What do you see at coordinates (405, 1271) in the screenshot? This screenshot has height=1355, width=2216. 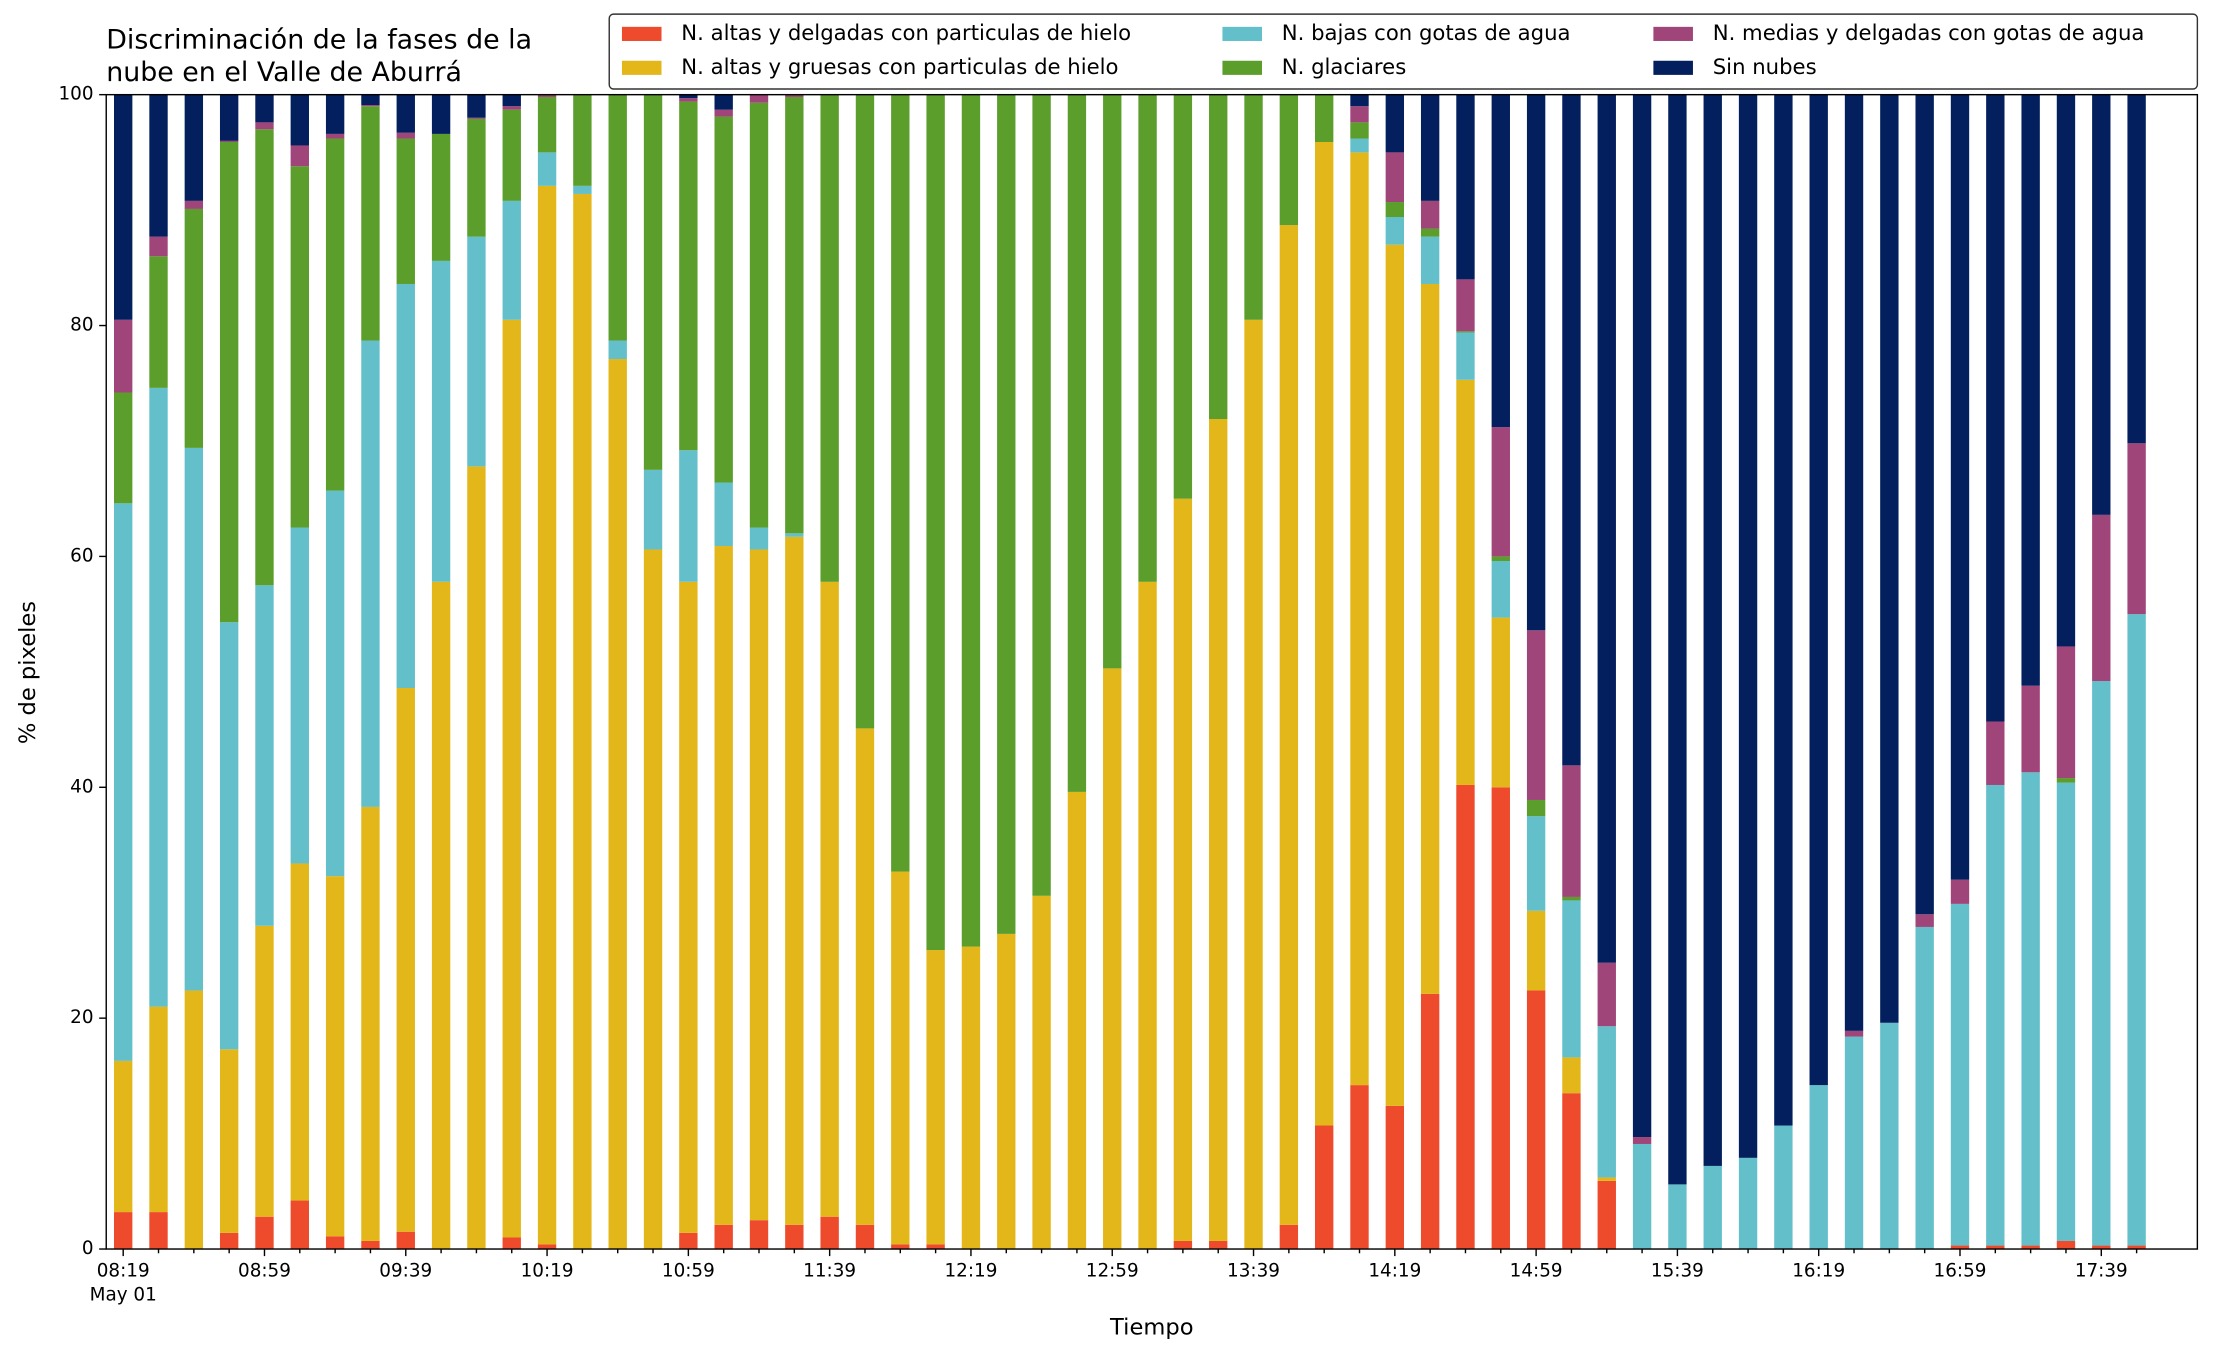 I see `x-tick-label: 09:39` at bounding box center [405, 1271].